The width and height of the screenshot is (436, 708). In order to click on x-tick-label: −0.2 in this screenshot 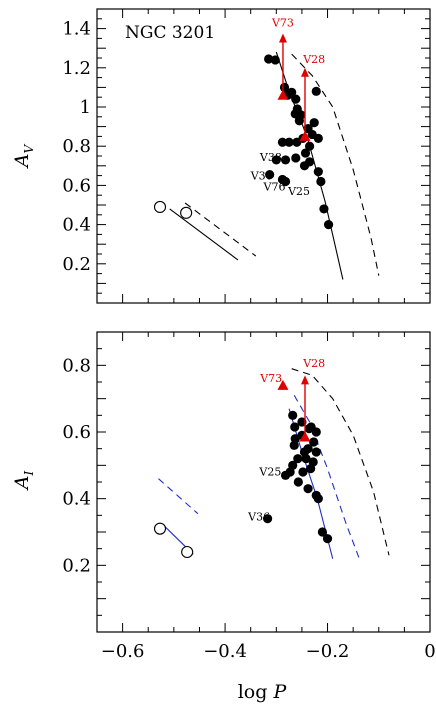, I will do `click(328, 651)`.